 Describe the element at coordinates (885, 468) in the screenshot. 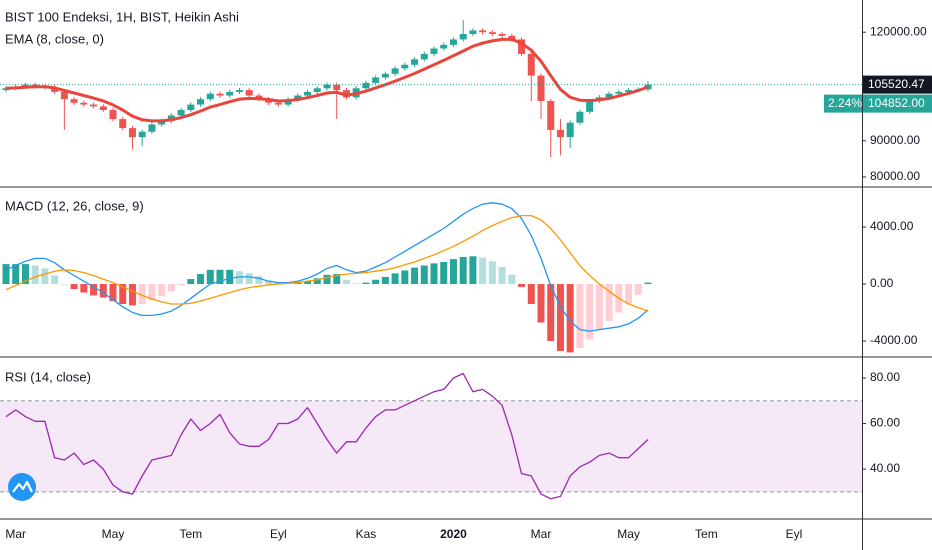

I see `y-tick-label: 40.00` at that location.